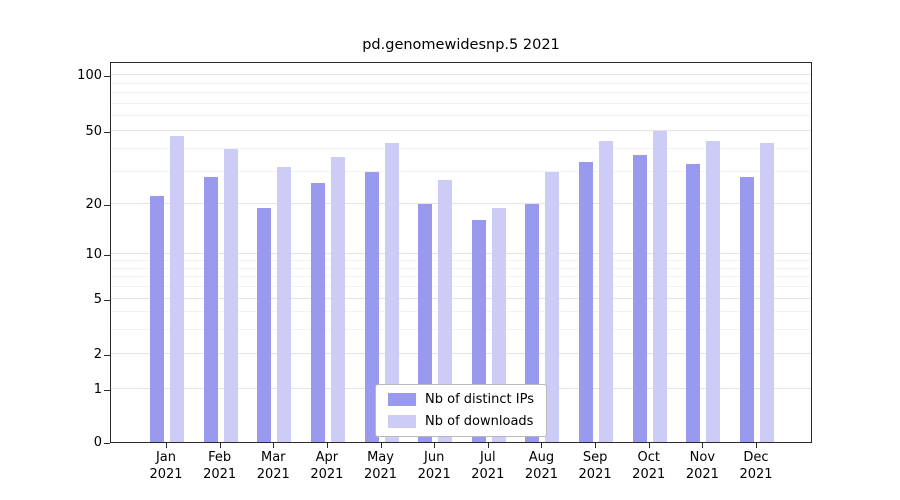  I want to click on x-tick-label-feb: Feb 2021, so click(220, 467).